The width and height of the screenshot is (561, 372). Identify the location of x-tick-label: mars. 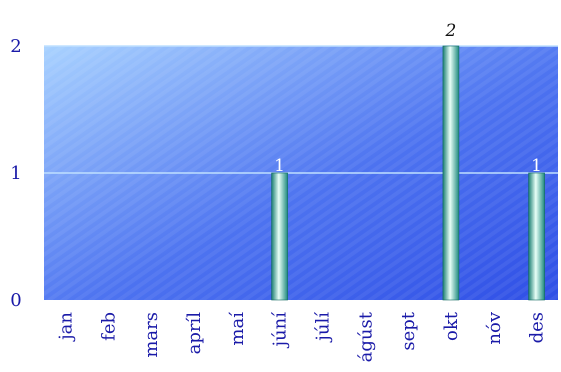
(151, 335).